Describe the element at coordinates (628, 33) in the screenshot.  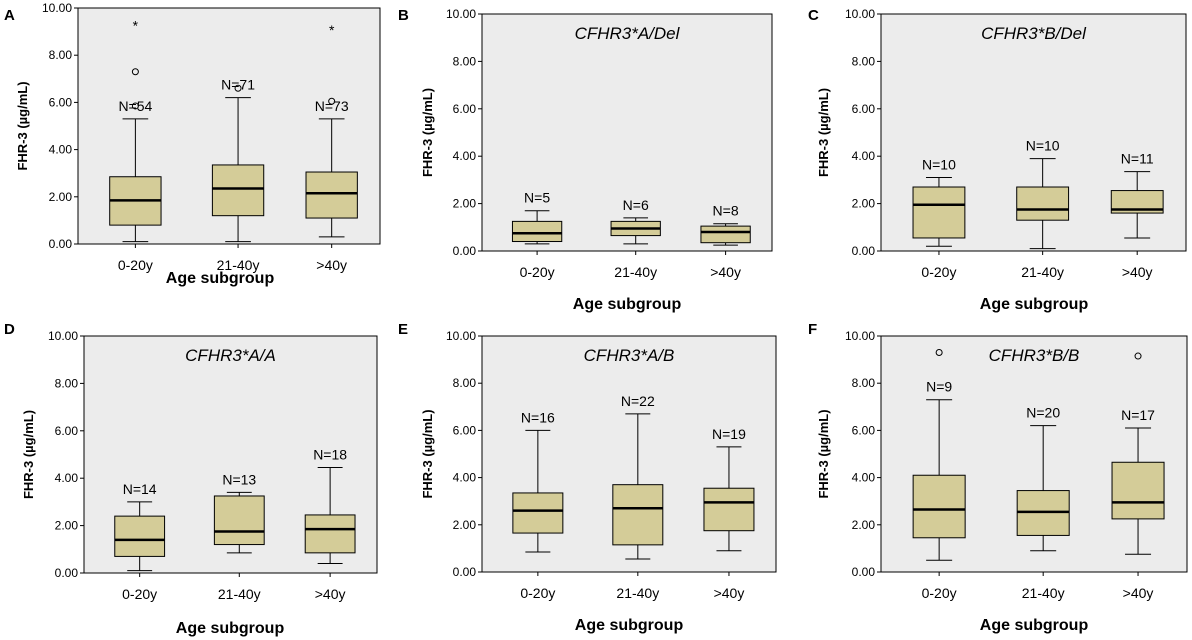
I see `panel-title: CFHR3*A/Del` at that location.